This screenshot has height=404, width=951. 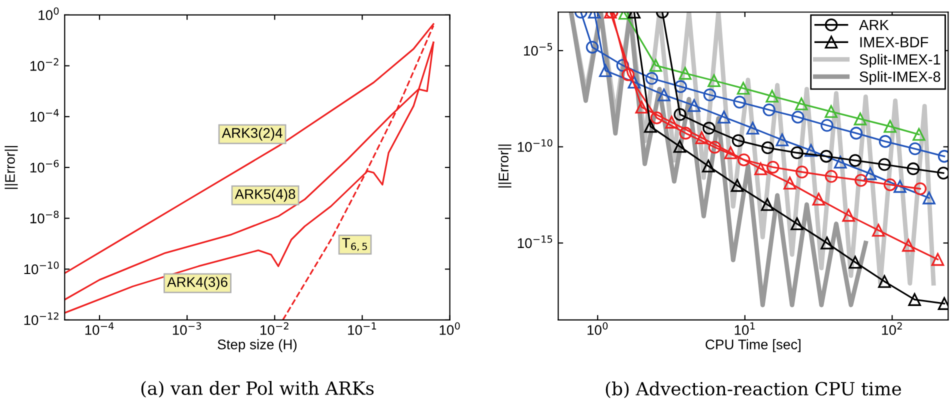 What do you see at coordinates (44, 115) in the screenshot?
I see `y-tick-label: 10$^{−4}$` at bounding box center [44, 115].